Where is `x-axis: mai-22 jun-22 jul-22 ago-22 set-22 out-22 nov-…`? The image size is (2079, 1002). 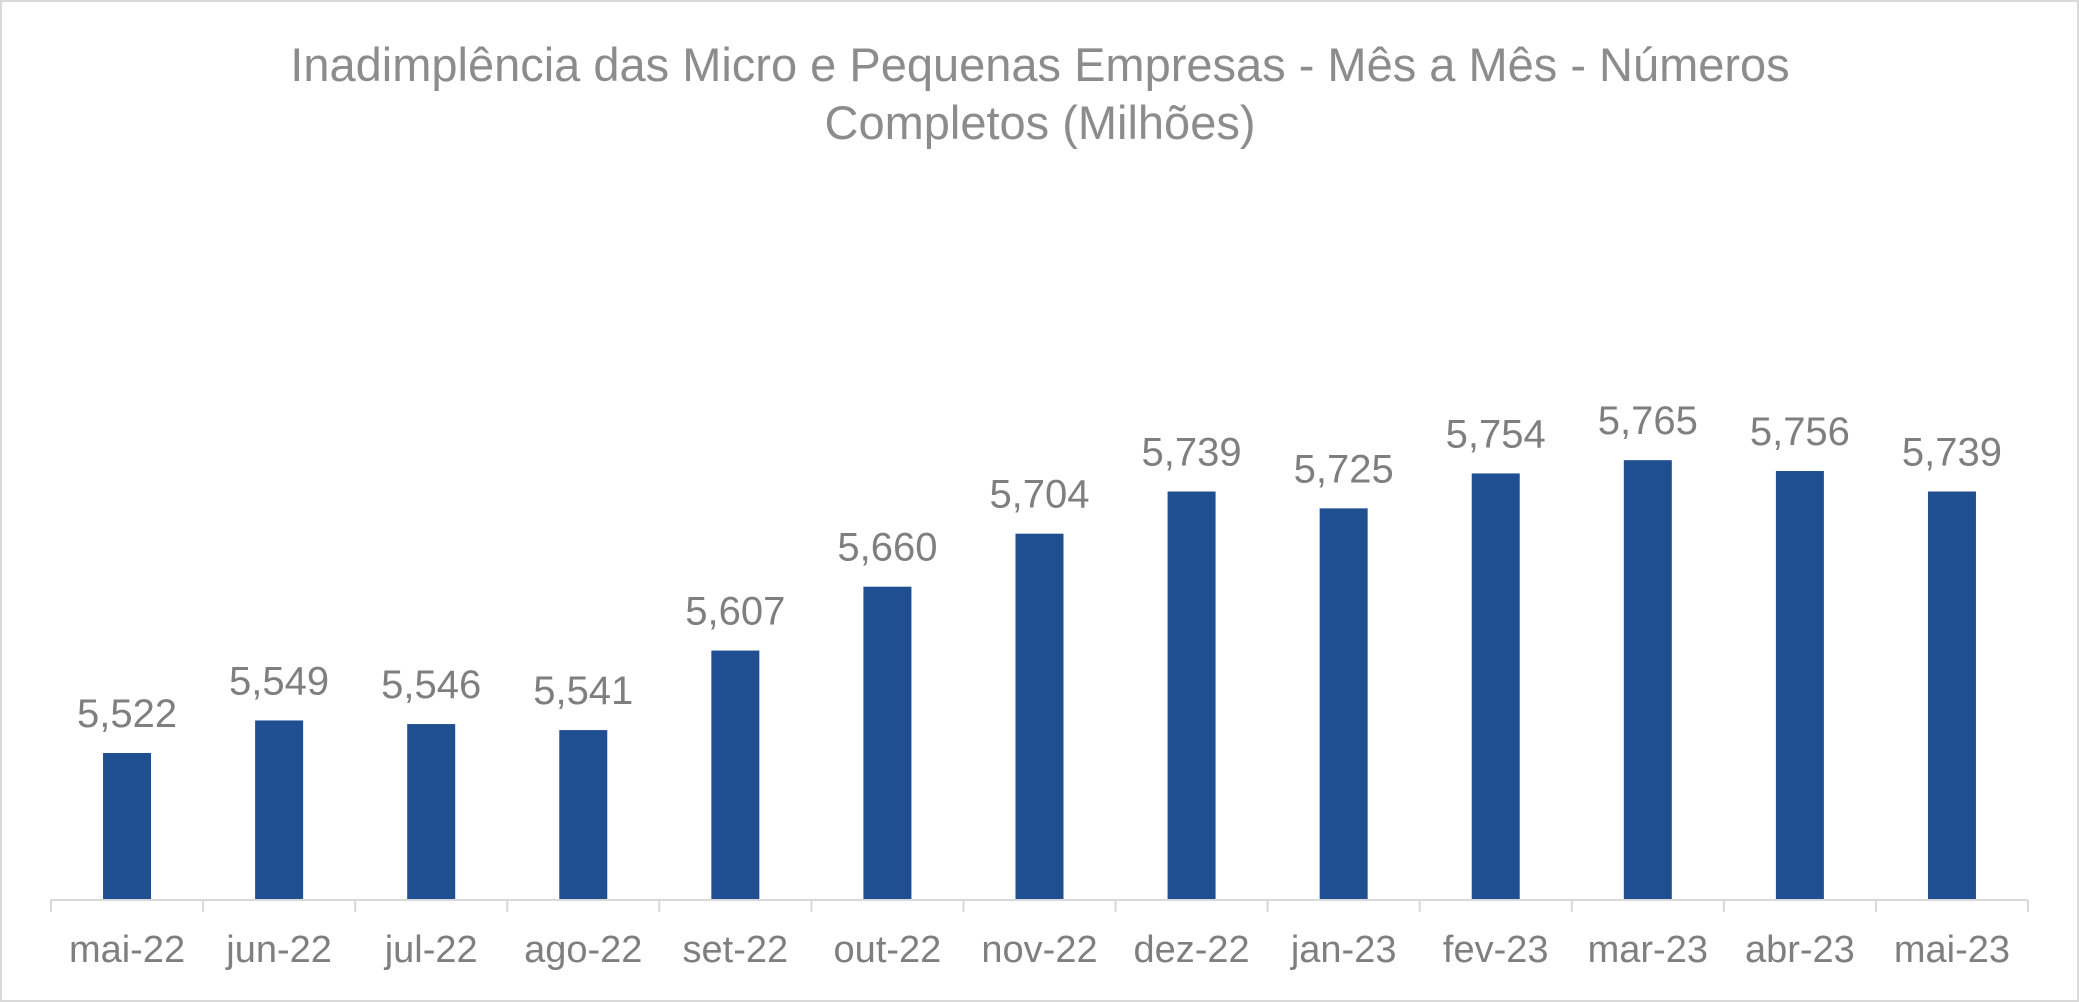 x-axis: mai-22 jun-22 jul-22 ago-22 set-22 out-22 nov-… is located at coordinates (1039, 935).